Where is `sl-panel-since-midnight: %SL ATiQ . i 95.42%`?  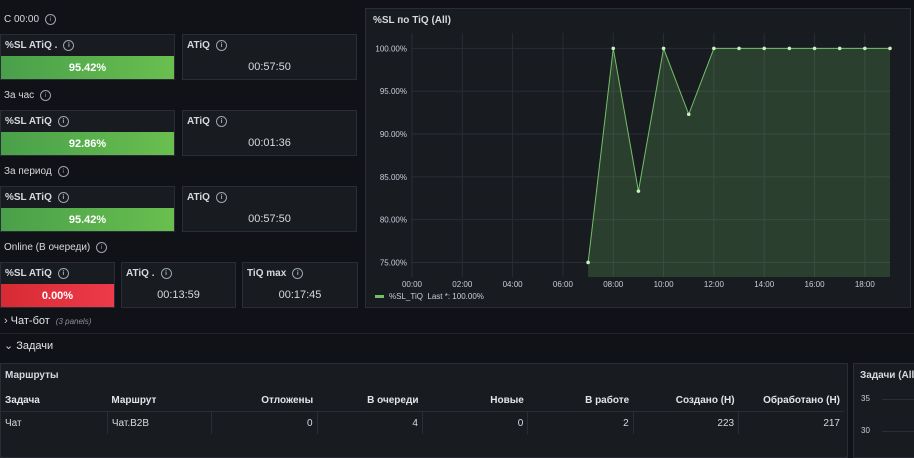 sl-panel-since-midnight: %SL ATiQ . i 95.42% is located at coordinates (87, 57).